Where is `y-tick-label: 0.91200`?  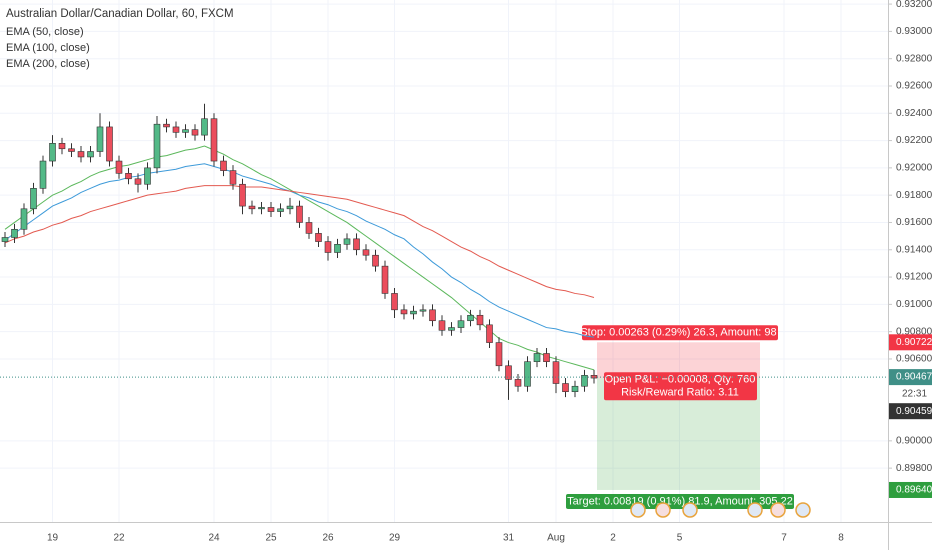
y-tick-label: 0.91200 is located at coordinates (914, 277).